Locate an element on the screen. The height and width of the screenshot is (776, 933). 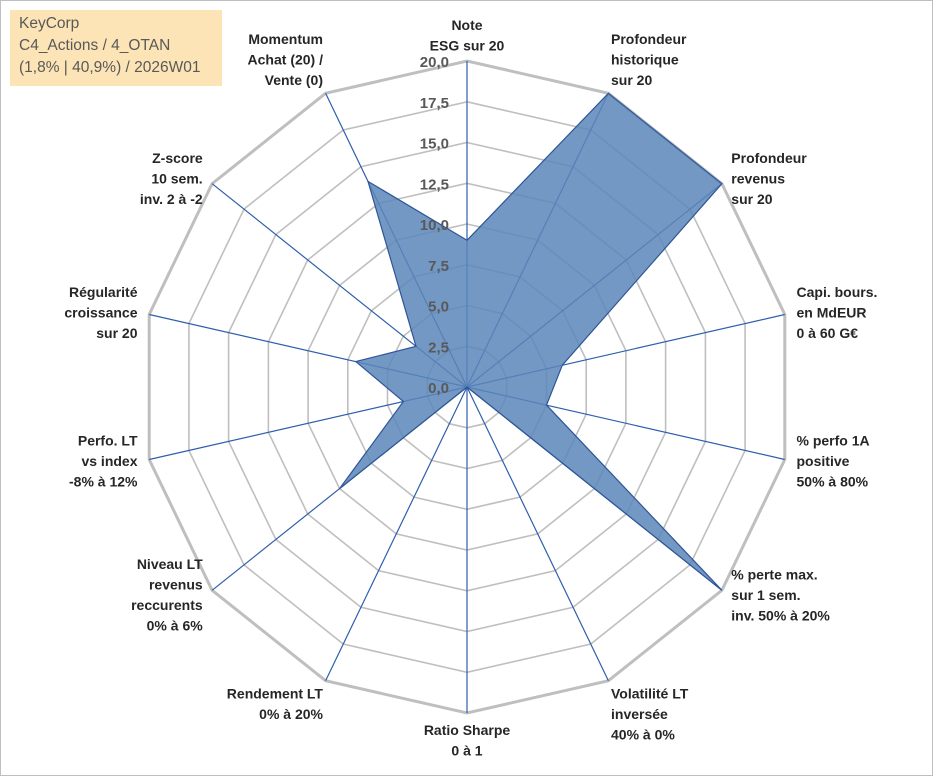
axis-label-line: reccurents is located at coordinates (167, 605).